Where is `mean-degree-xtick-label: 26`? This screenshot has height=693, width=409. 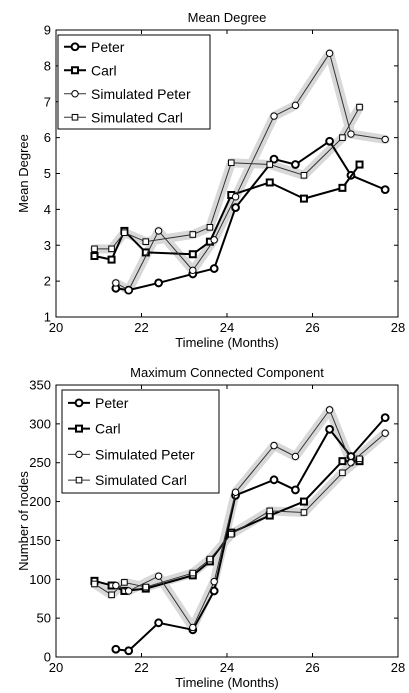
mean-degree-xtick-label: 26 is located at coordinates (312, 327).